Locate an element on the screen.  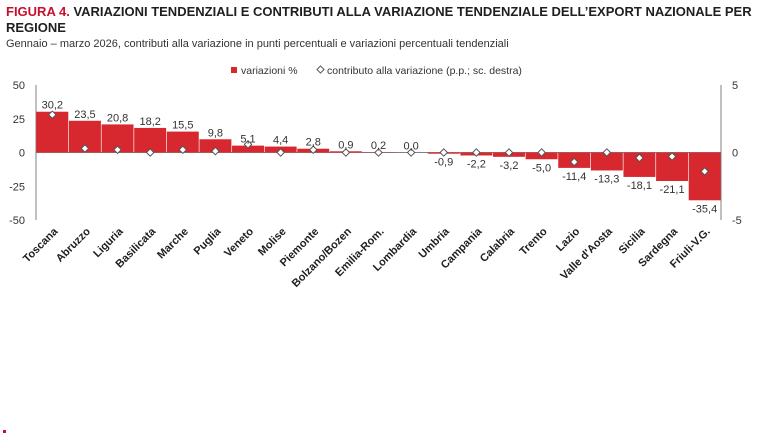
category-label: Bolzano/Bozen is located at coordinates (322, 257).